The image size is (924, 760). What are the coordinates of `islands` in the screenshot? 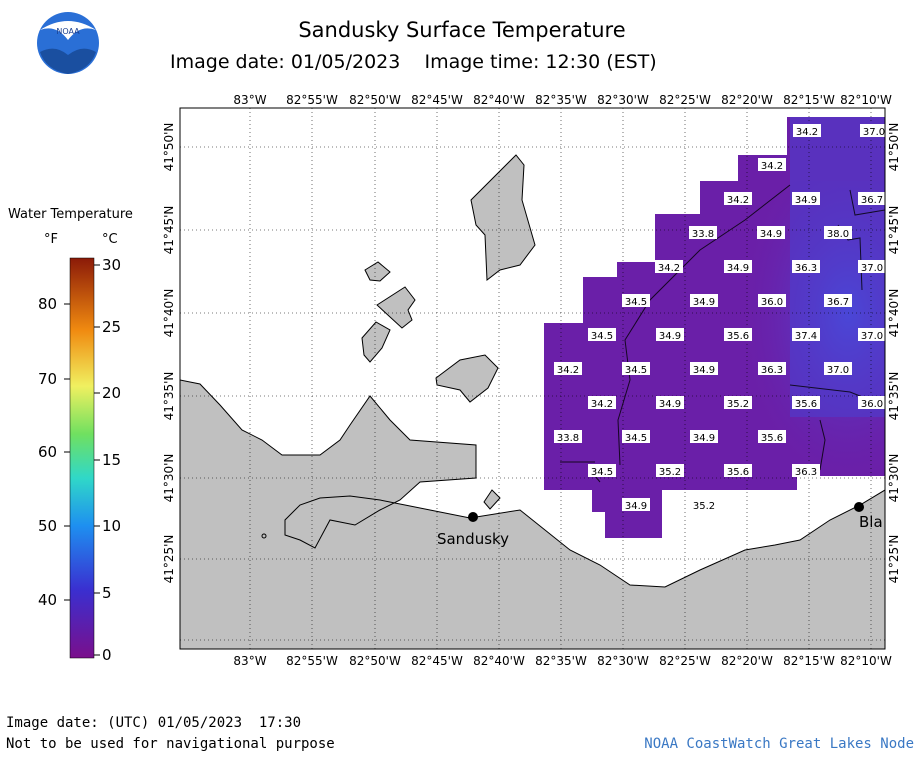 It's located at (448, 332).